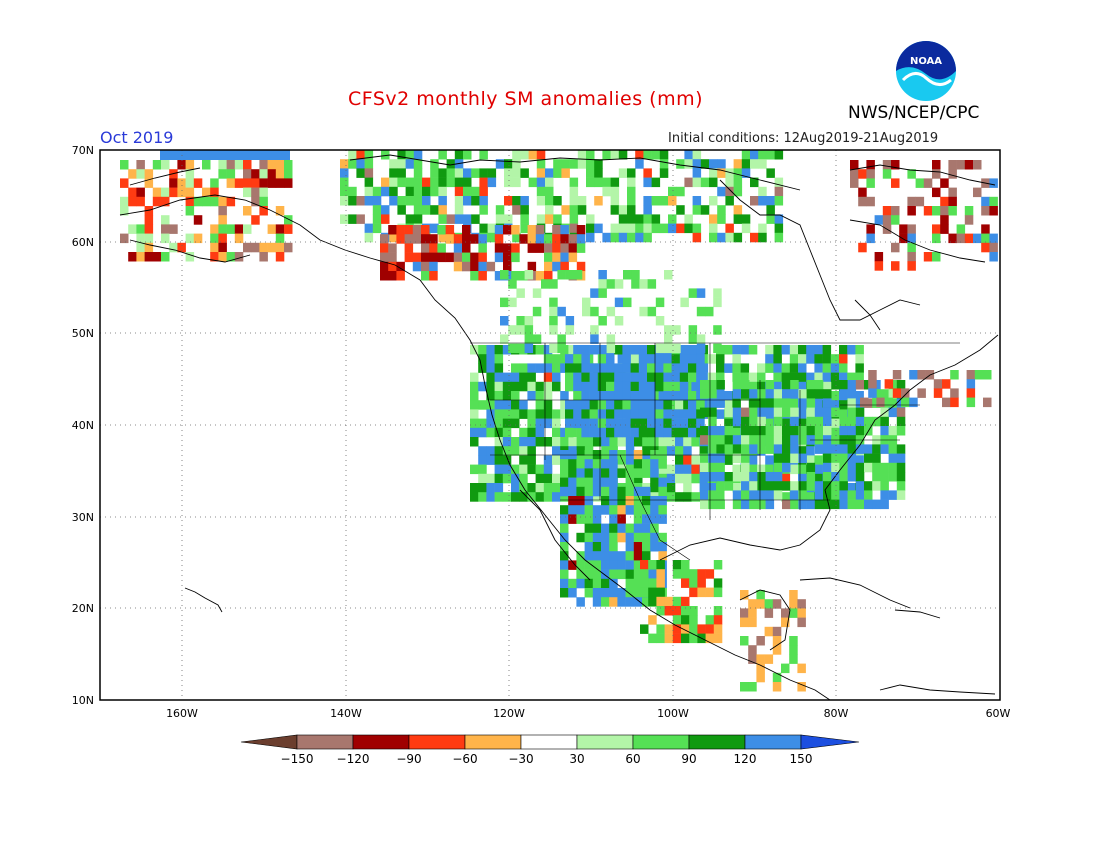 The width and height of the screenshot is (1100, 850). Describe the element at coordinates (745, 759) in the screenshot. I see `colorbar-label: 120` at that location.